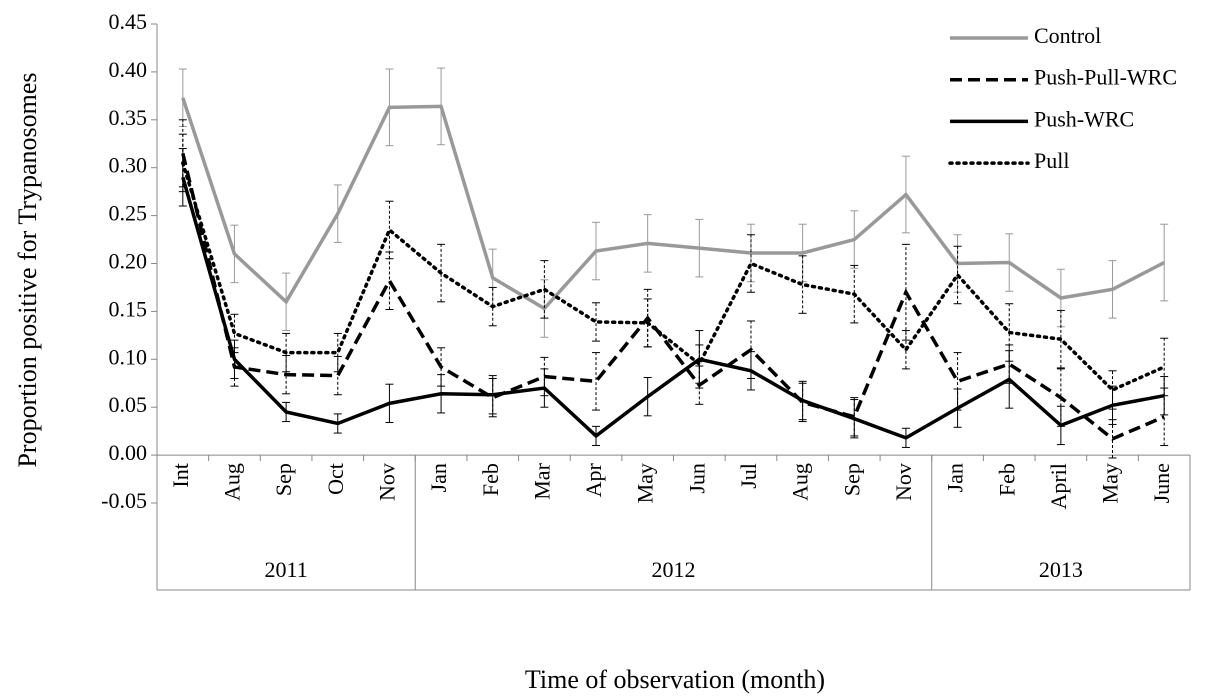 This screenshot has height=696, width=1223. Describe the element at coordinates (128, 69) in the screenshot. I see `y-tick-label: 0.40` at that location.